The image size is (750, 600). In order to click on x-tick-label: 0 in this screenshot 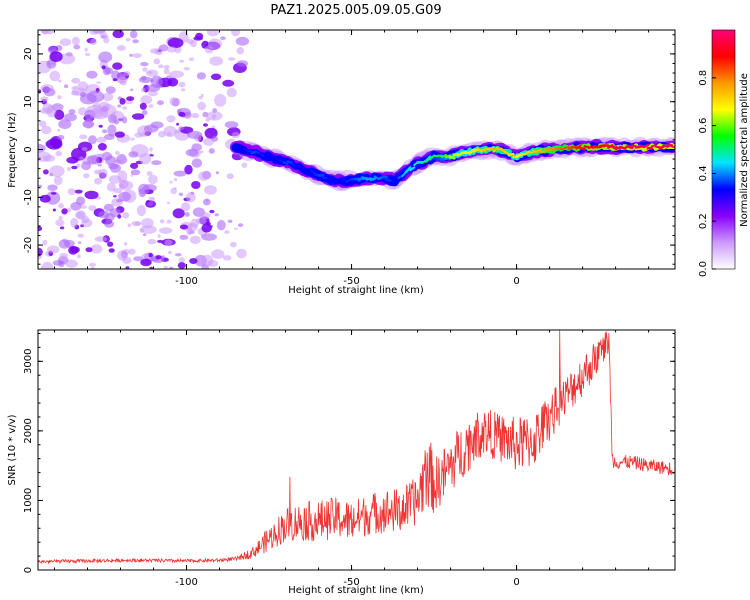, I will do `click(516, 281)`.